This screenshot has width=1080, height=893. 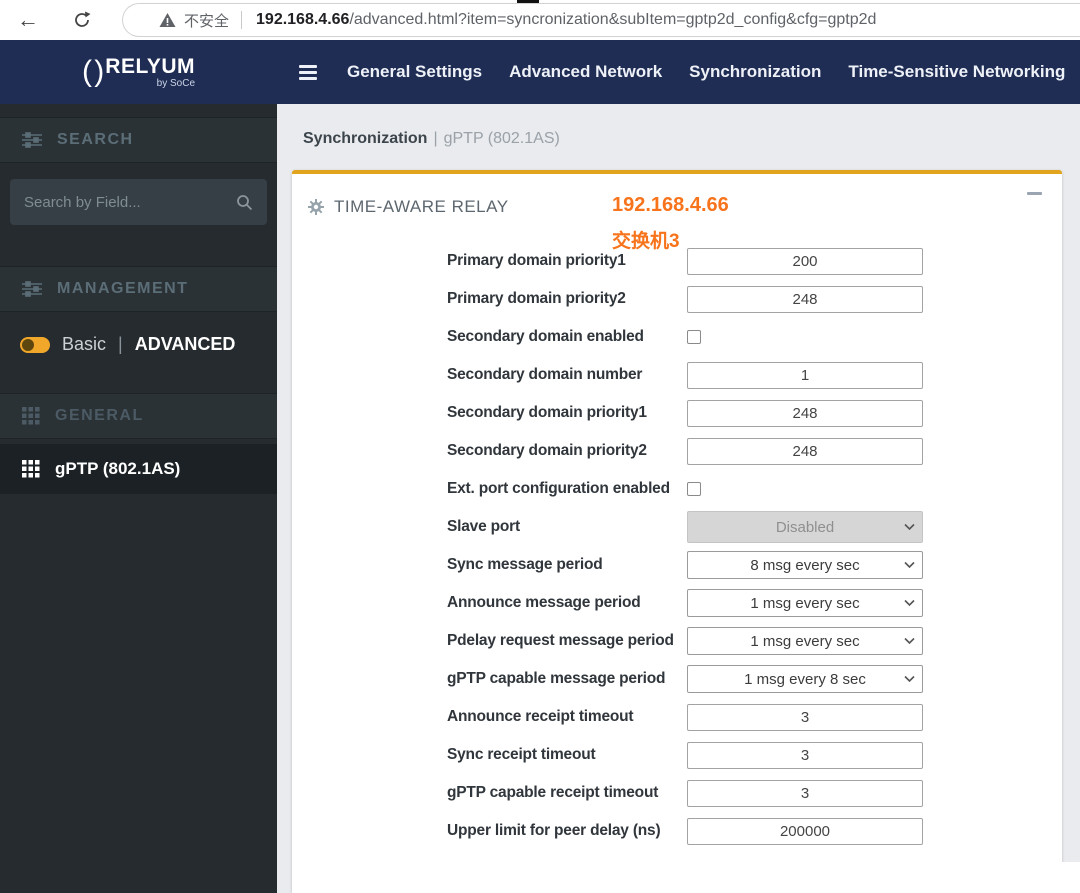 I want to click on field-label-pdelay-request-message-period: Pdelay request message period, so click(x=560, y=640).